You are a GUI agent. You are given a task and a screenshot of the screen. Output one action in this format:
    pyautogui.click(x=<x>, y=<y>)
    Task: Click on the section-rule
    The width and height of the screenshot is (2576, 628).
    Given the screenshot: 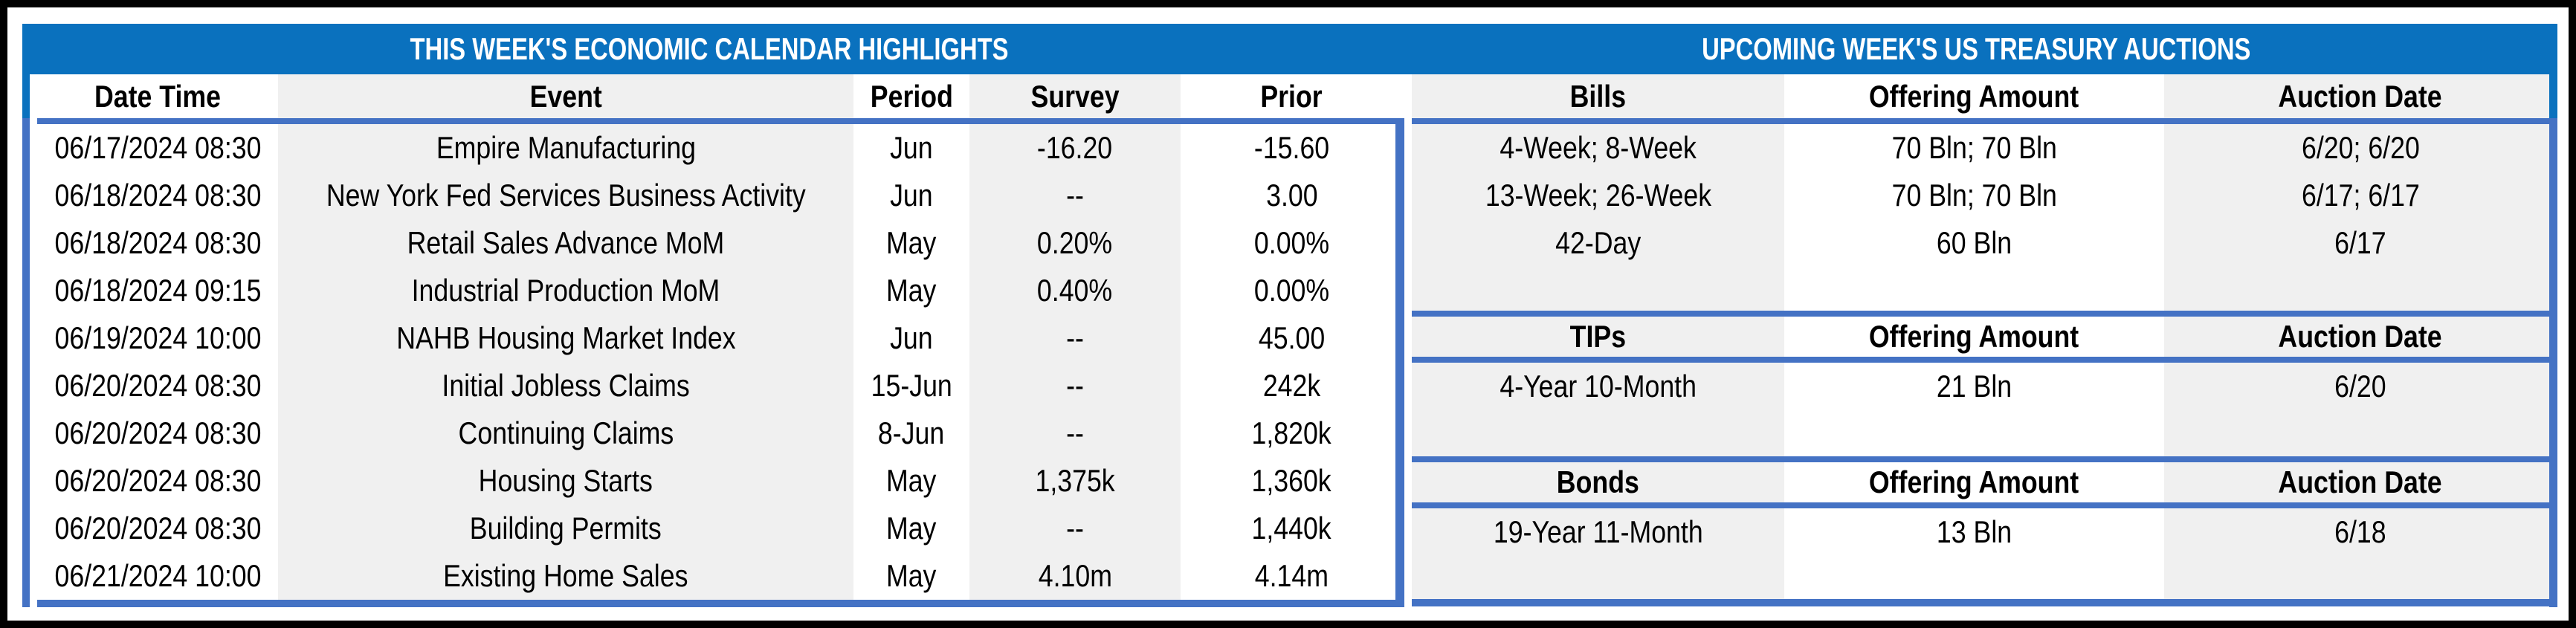 What is the action you would take?
    pyautogui.click(x=1984, y=459)
    